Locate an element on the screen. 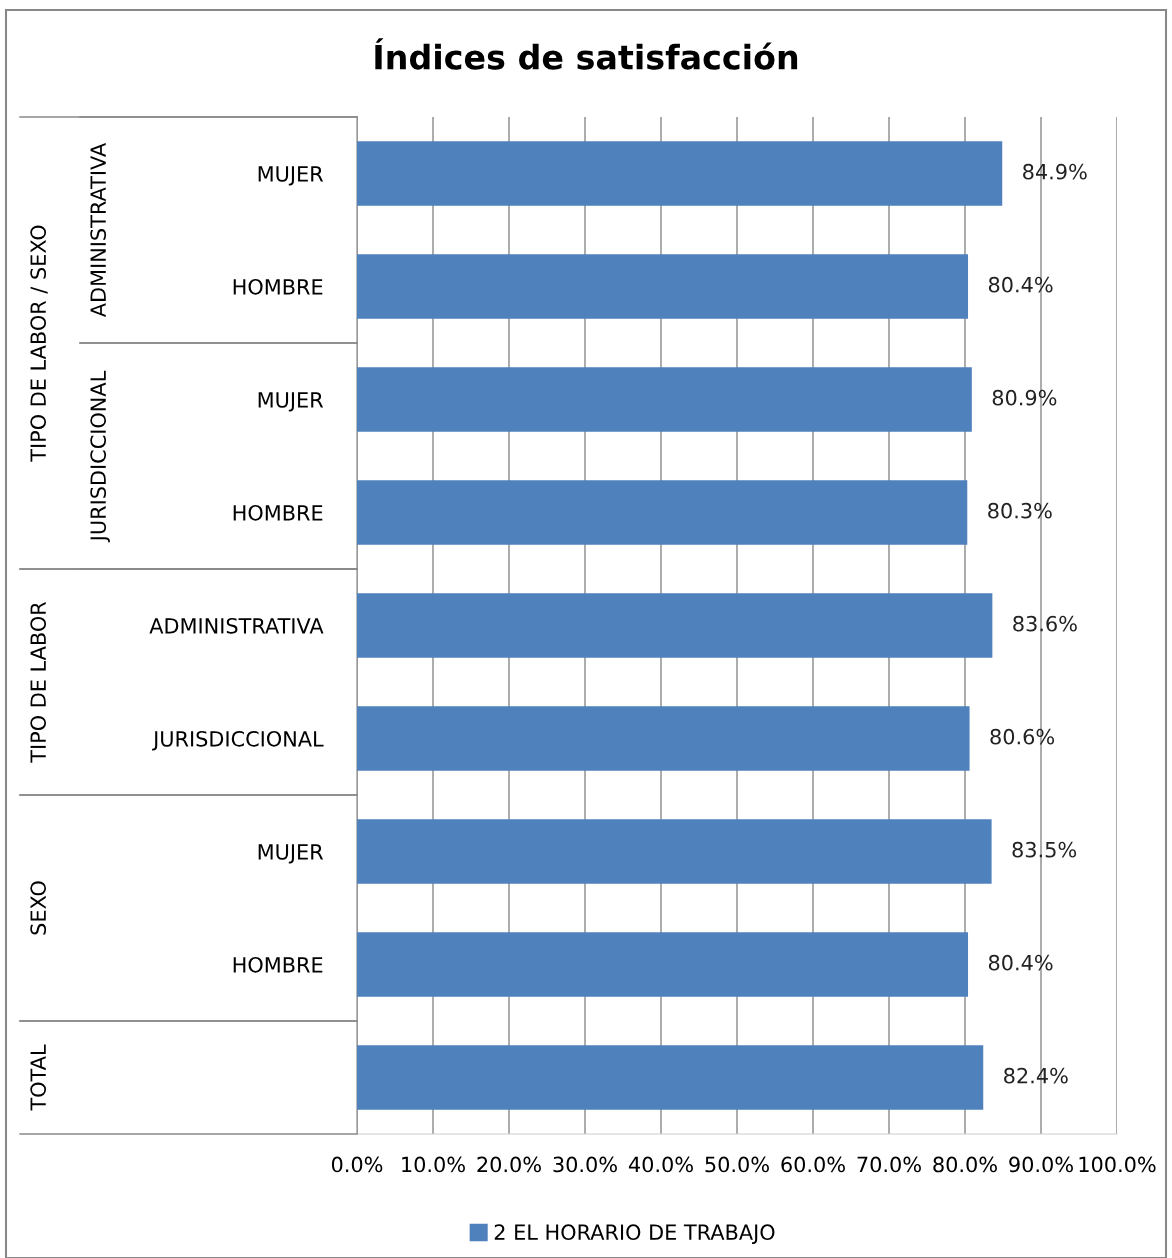 The height and width of the screenshot is (1258, 1172). x-tick-label: 30.0% is located at coordinates (585, 1164).